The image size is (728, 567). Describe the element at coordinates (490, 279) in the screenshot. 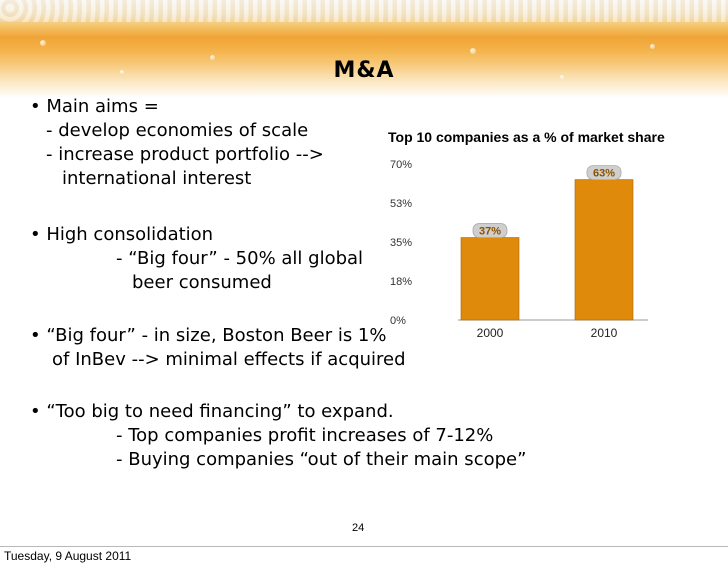

I see `bar-2000` at that location.